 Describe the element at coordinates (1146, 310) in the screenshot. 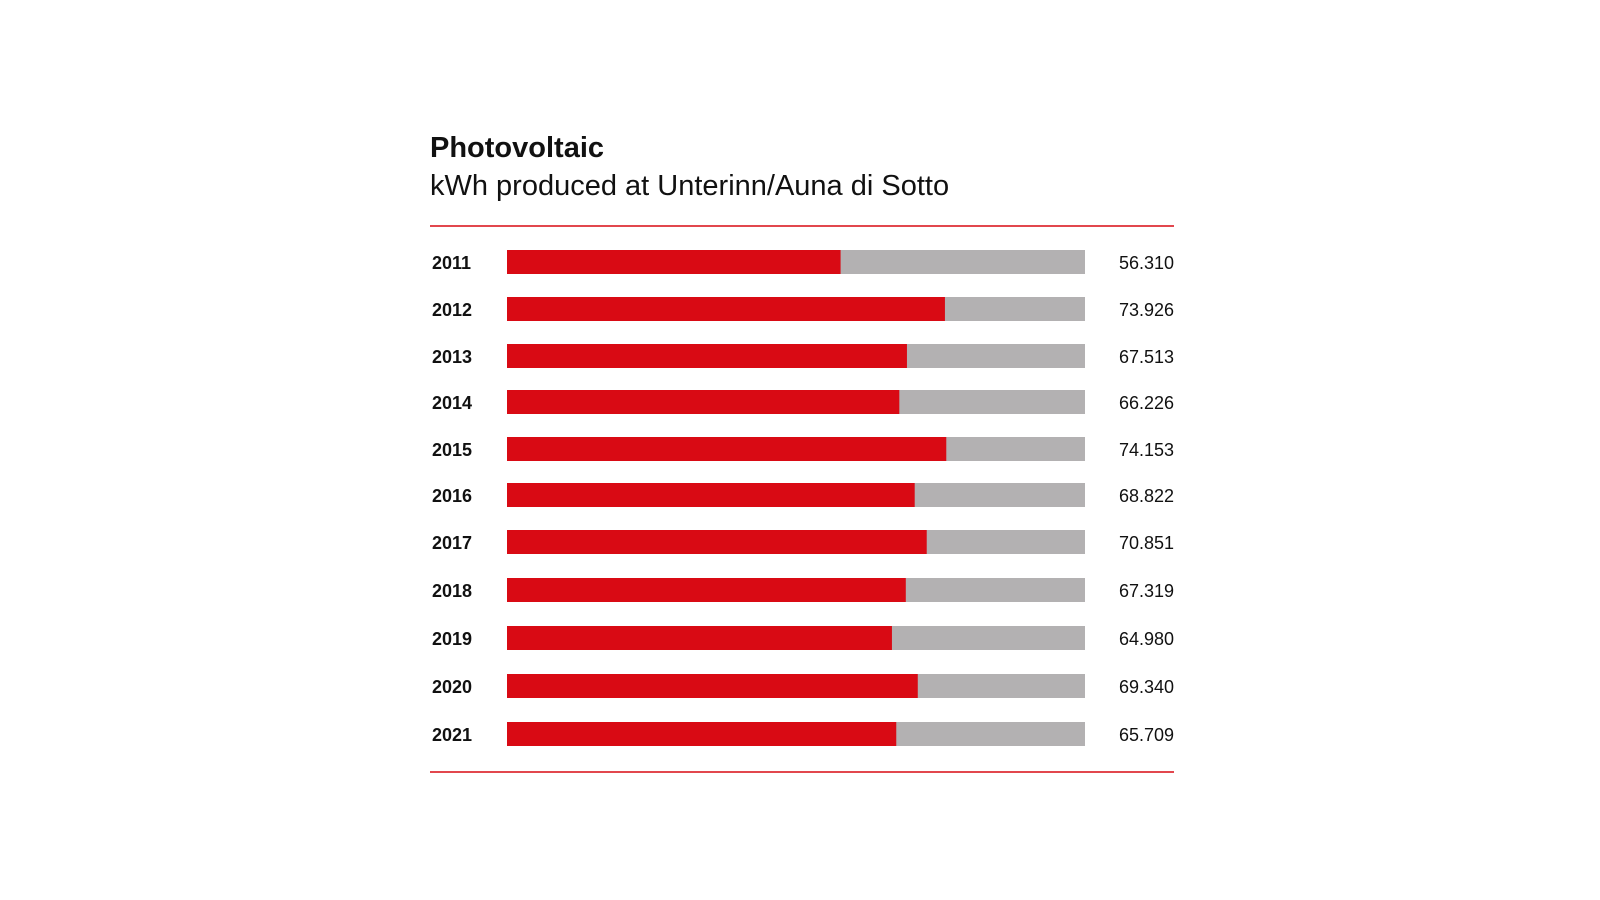

I see `value-label-2012: 73.926` at that location.